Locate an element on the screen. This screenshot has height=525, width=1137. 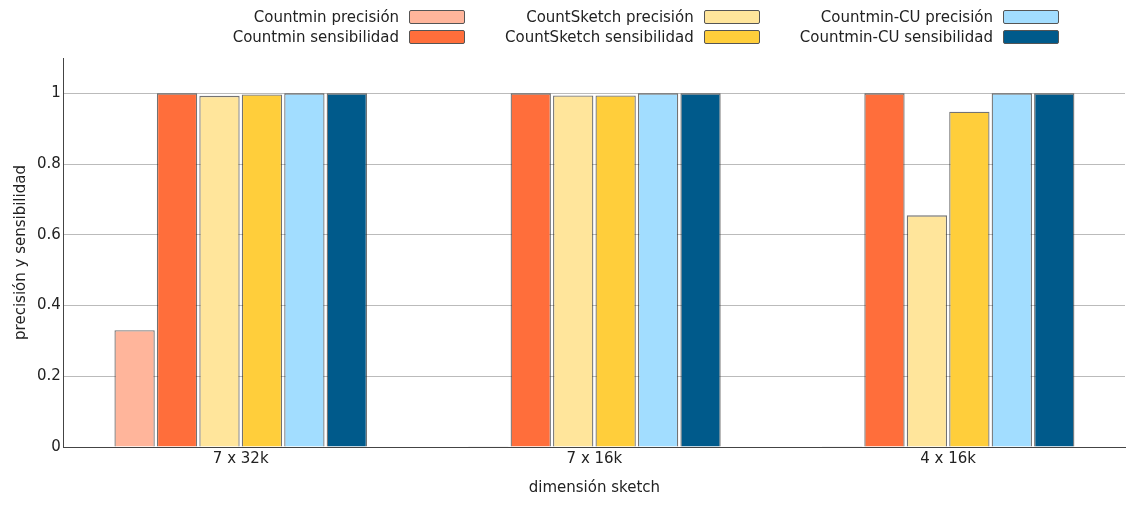
x-axis-title: dimensión sketch is located at coordinates (594, 486).